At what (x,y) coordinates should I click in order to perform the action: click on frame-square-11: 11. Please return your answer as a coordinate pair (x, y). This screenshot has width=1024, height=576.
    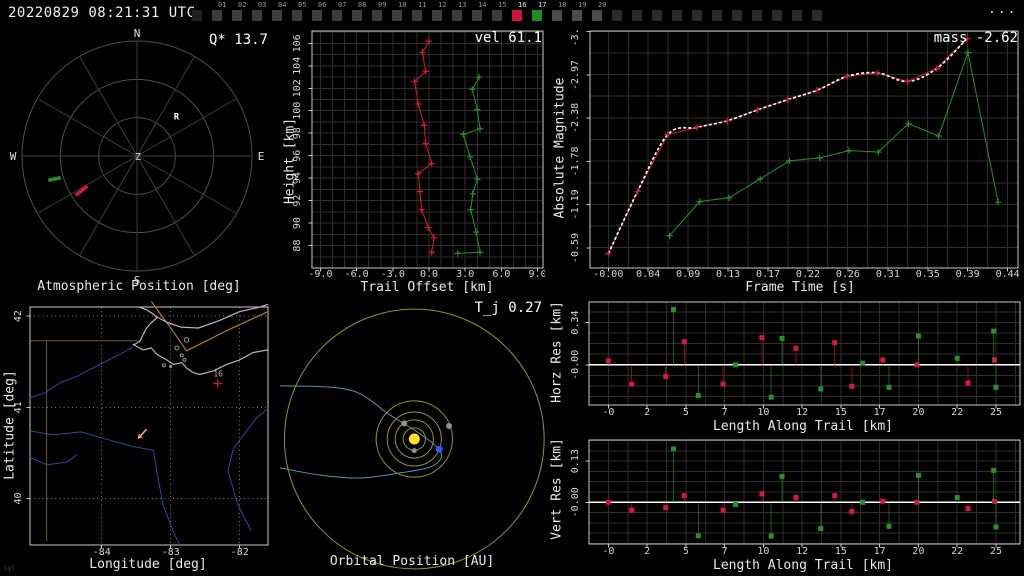
    Looking at the image, I should click on (422, 14).